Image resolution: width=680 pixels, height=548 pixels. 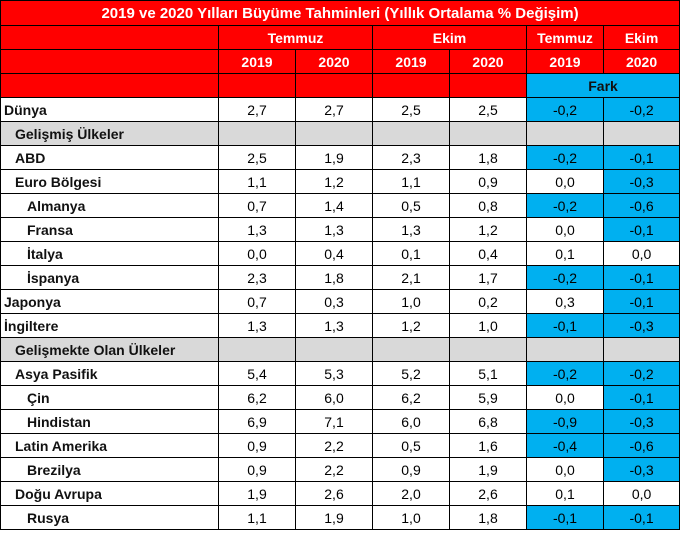 What do you see at coordinates (334, 253) in the screenshot?
I see `forecast-value: 0,4` at bounding box center [334, 253].